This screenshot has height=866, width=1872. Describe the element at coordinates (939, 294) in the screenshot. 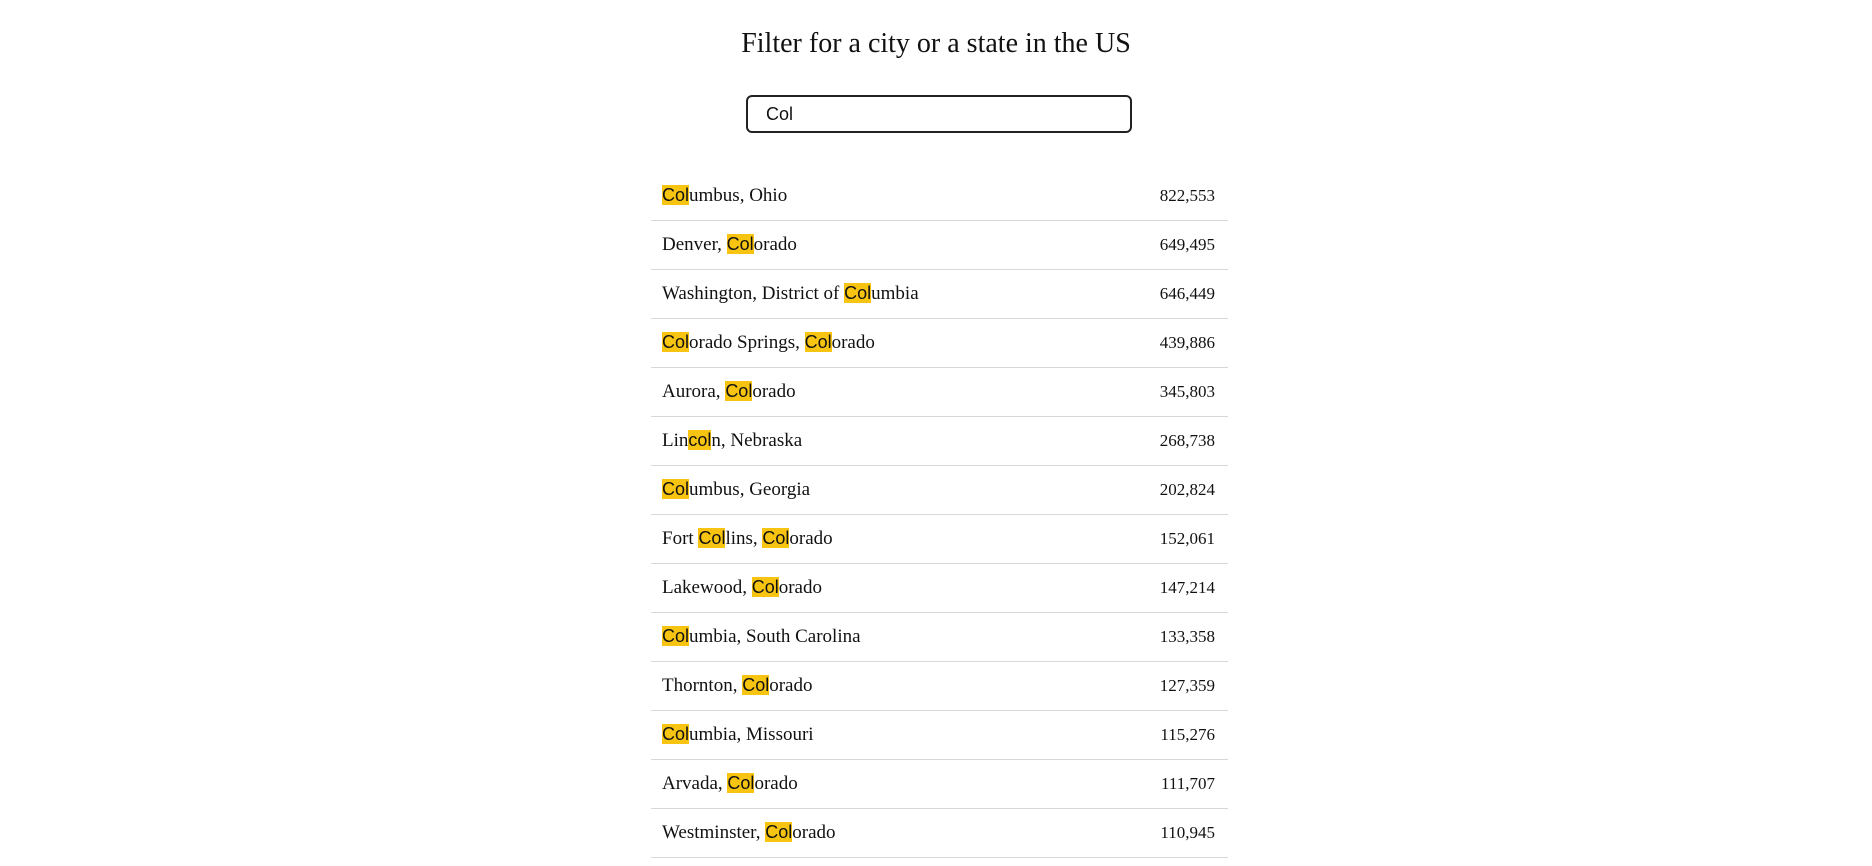

I see `list-item: Washington, District of Columbia 646,449` at that location.